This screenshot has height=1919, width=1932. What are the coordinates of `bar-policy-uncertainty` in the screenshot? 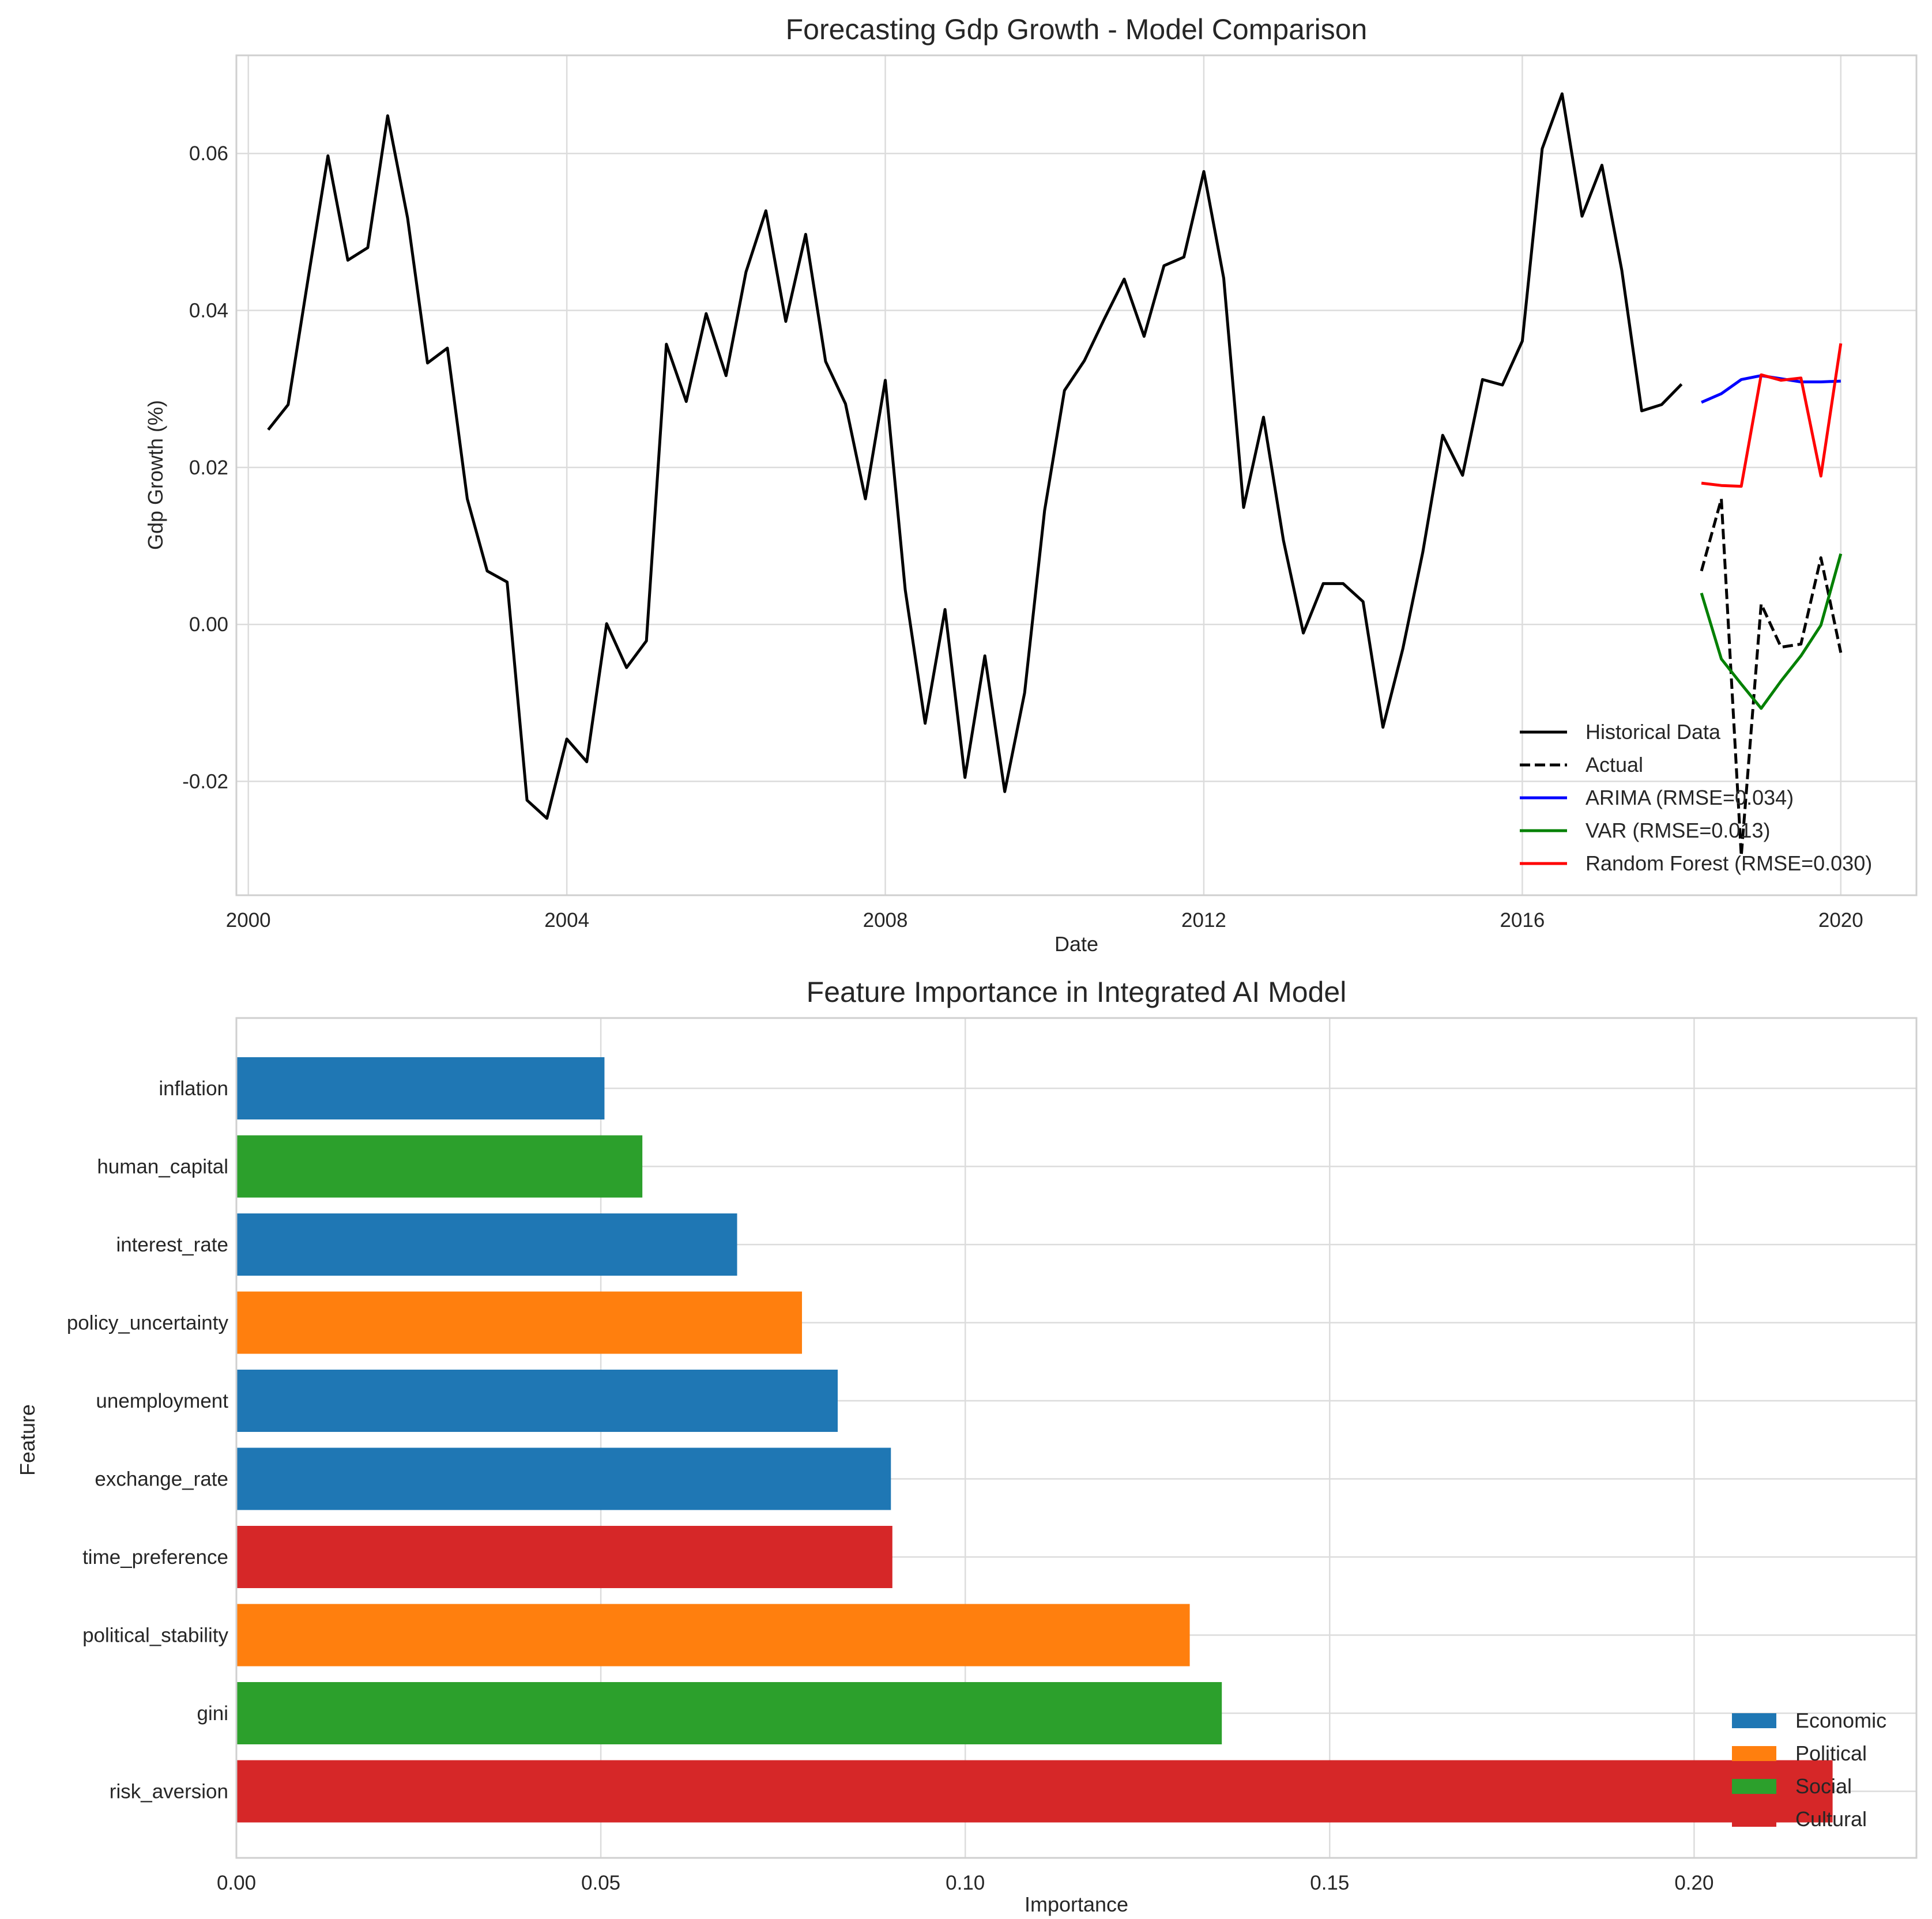 It's located at (519, 1322).